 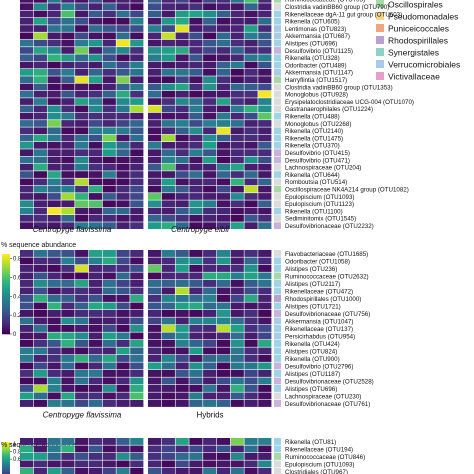 I want to click on row-label: Rikenella (OTU370), so click(x=312, y=146).